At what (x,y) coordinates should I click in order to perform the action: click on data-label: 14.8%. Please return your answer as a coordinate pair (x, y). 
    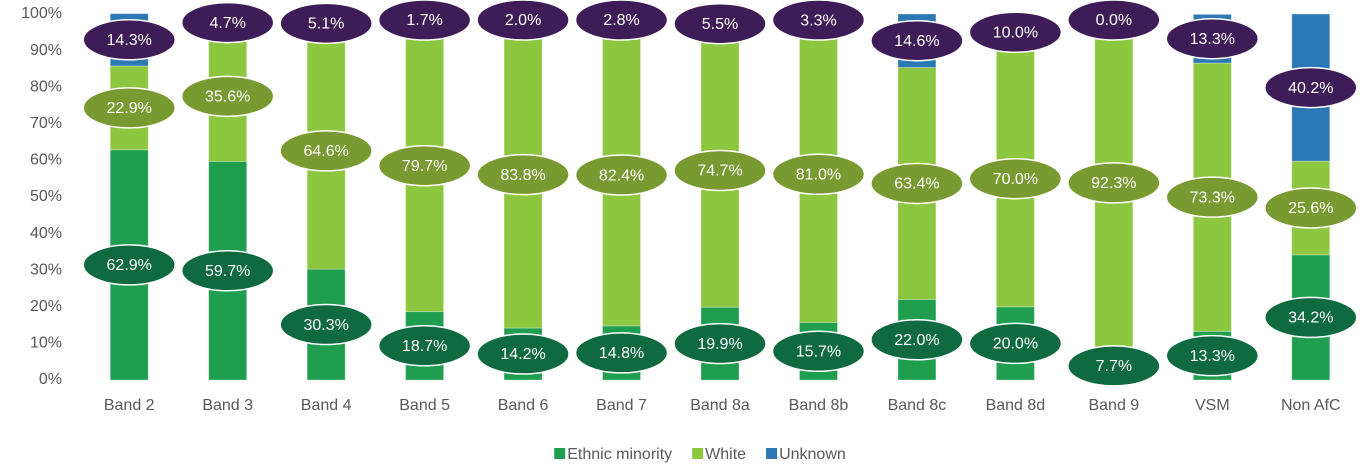
    Looking at the image, I should click on (621, 353).